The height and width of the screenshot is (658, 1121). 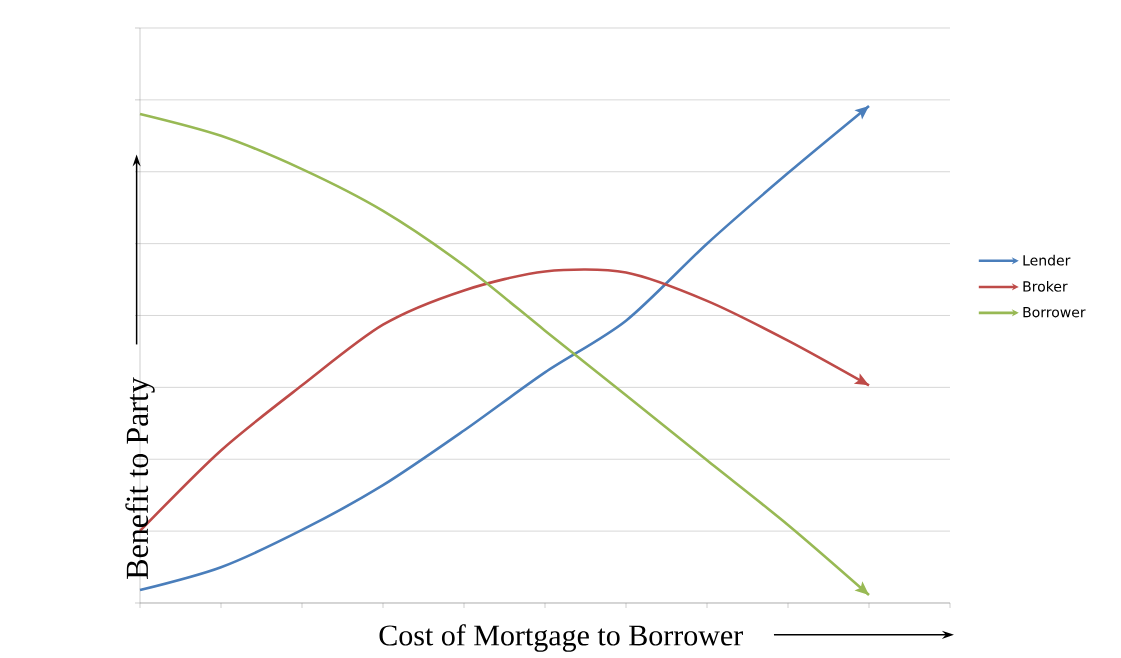 I want to click on legend-label: Borrower, so click(x=1054, y=312).